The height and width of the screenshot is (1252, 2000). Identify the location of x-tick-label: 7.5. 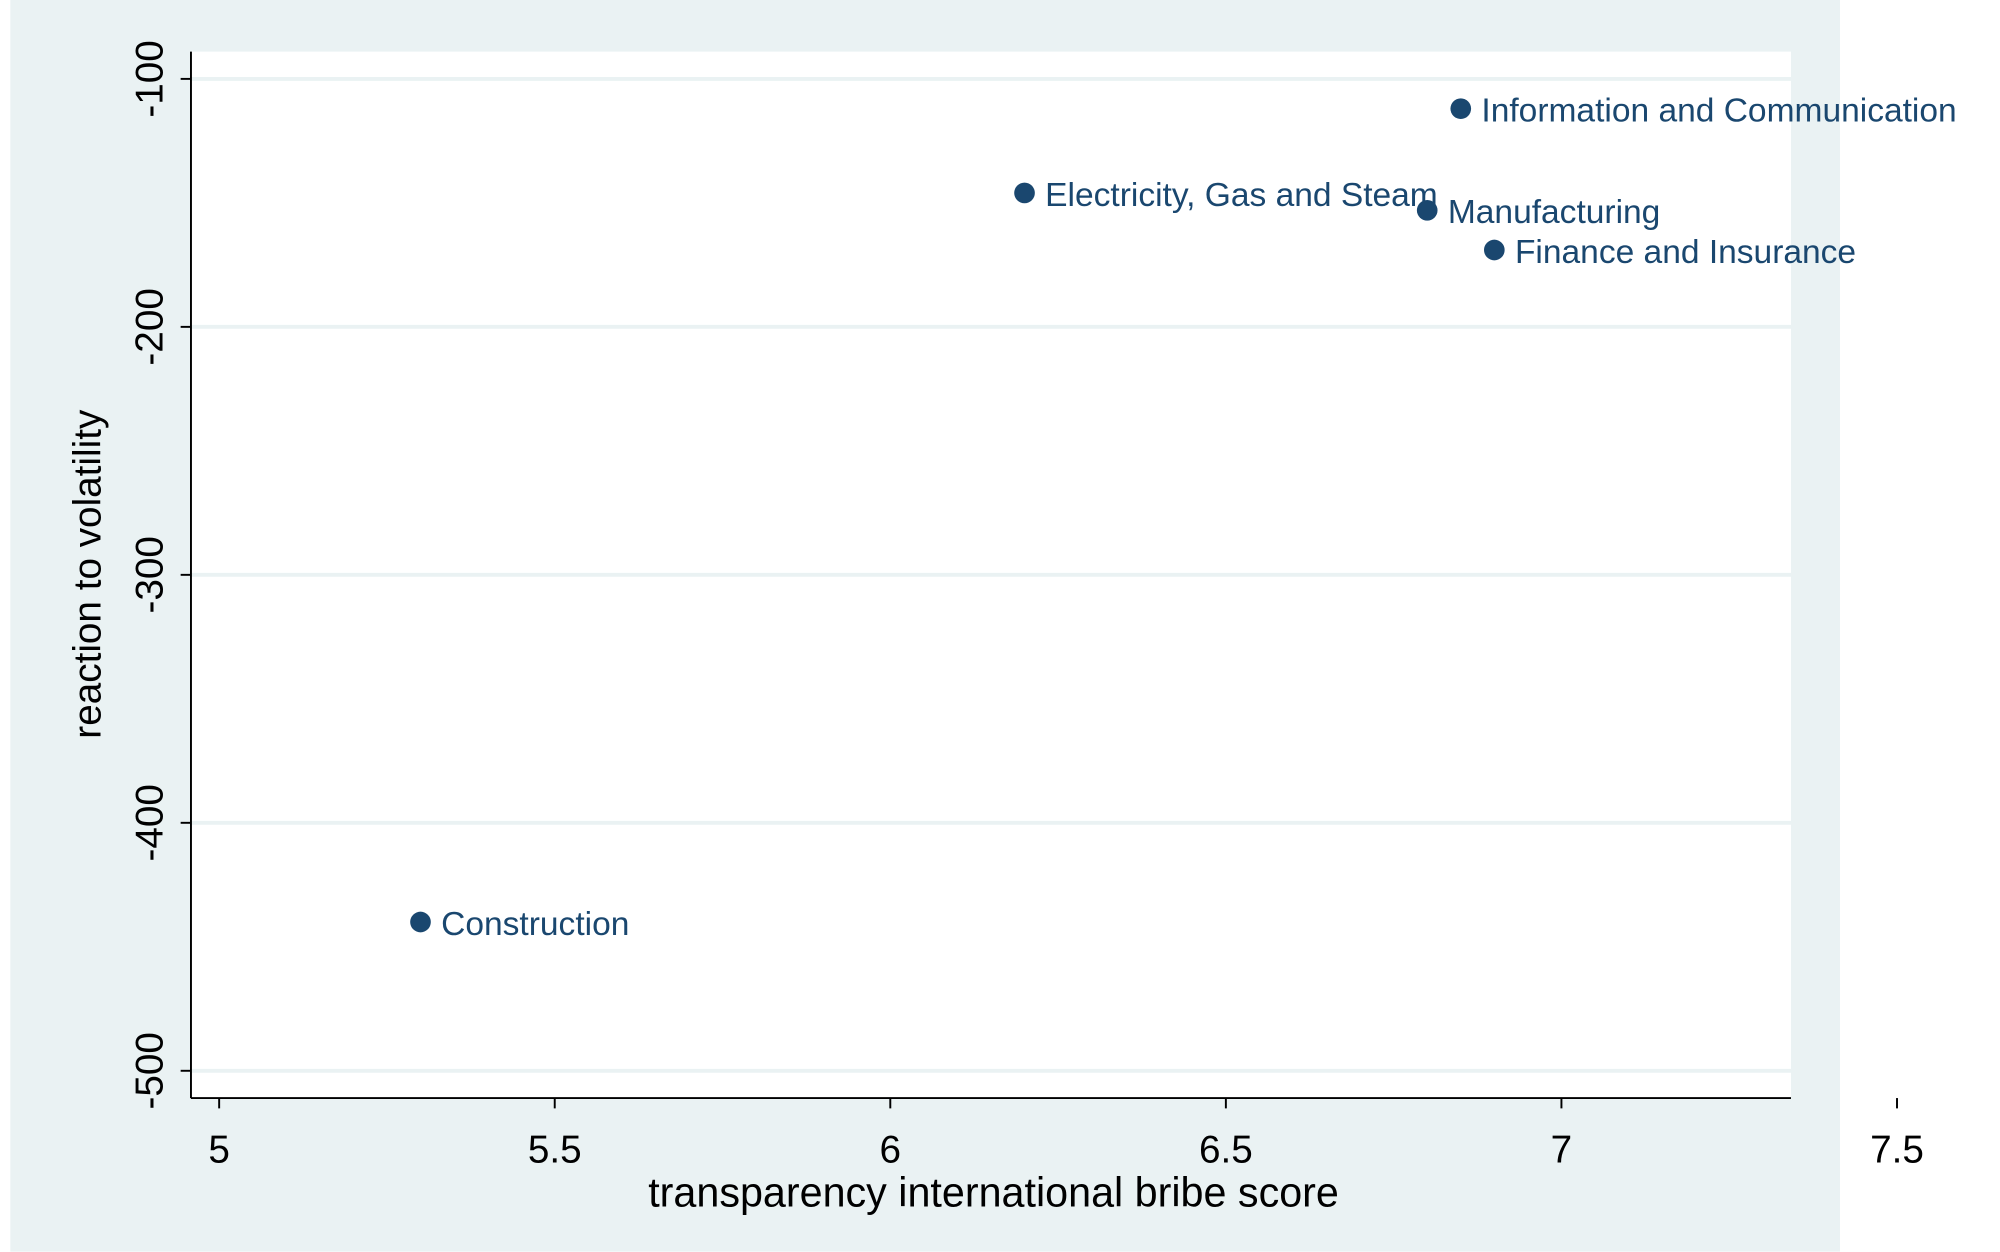
(1897, 1150).